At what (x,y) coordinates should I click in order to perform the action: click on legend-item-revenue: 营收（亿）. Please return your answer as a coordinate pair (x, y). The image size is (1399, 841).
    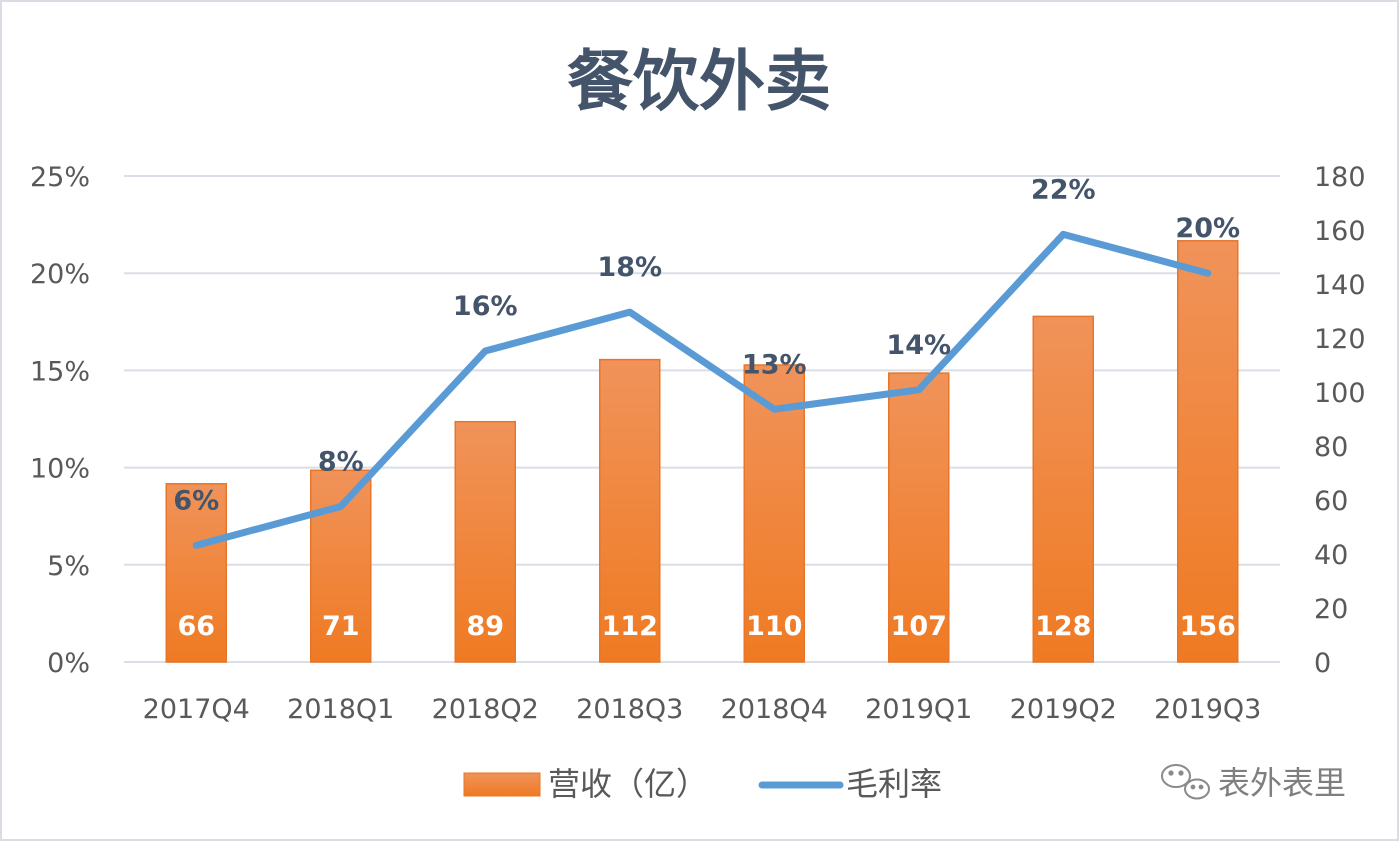
    Looking at the image, I should click on (585, 784).